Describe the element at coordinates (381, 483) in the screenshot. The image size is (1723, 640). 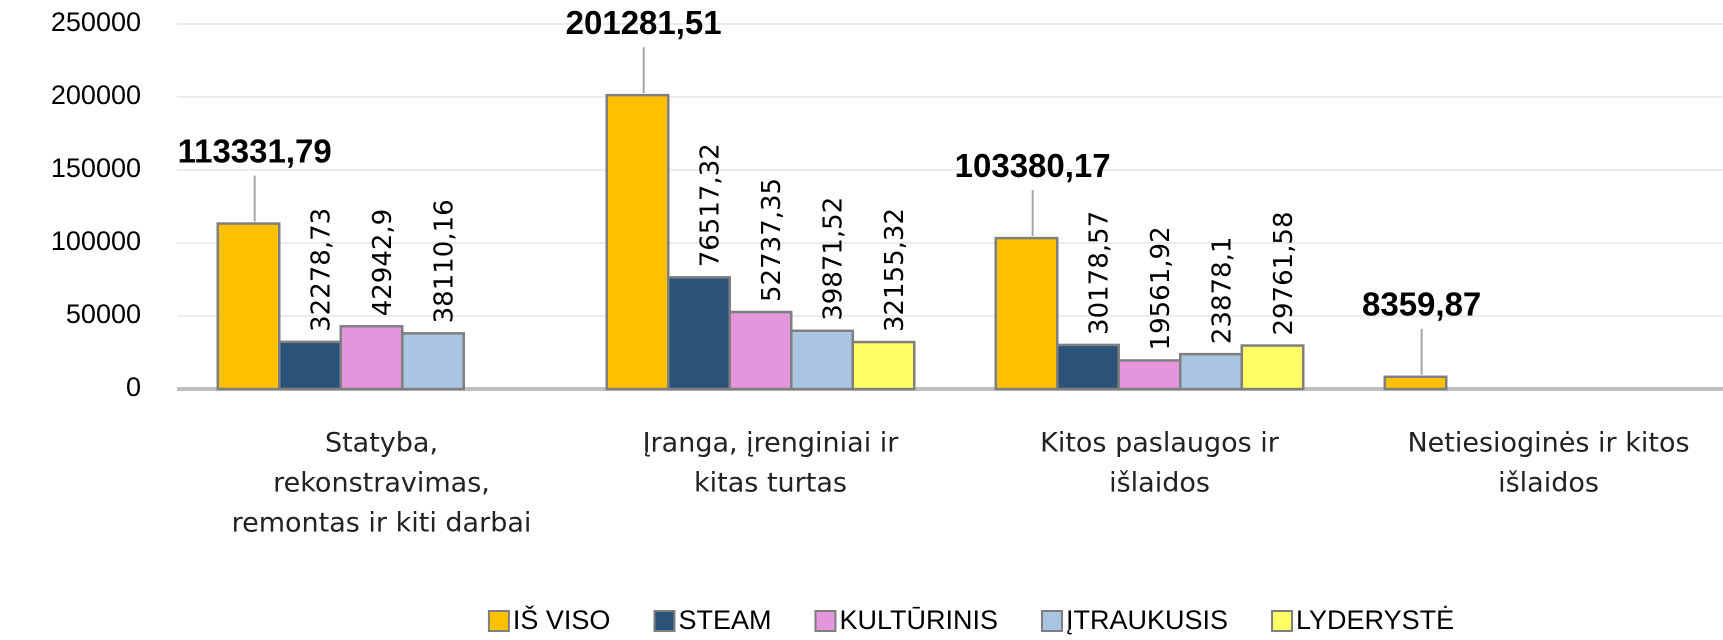
I see `x-tick-label: rekonstravimas,` at that location.